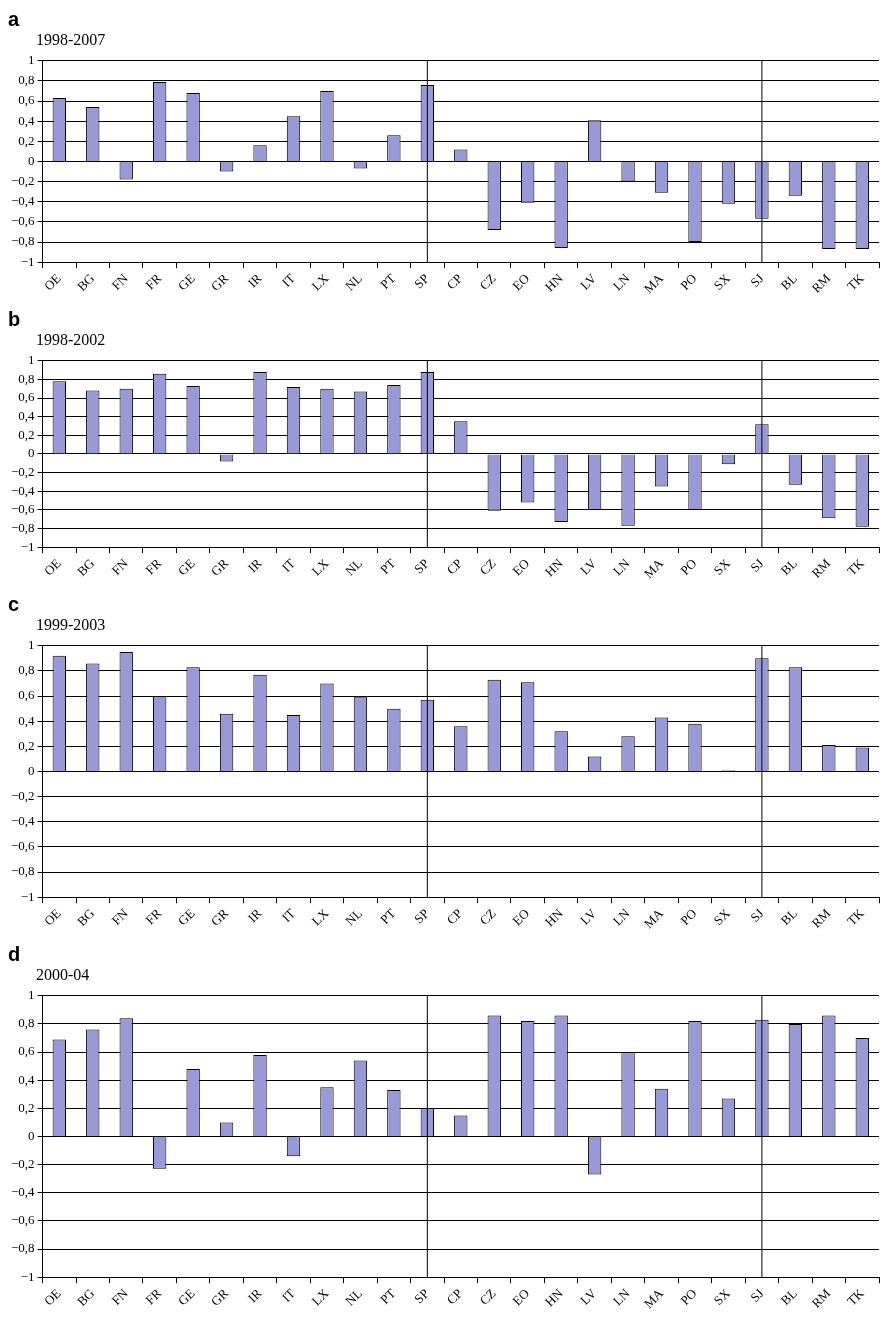 The image size is (893, 1328). What do you see at coordinates (254, 280) in the screenshot?
I see `x-tick-label: IR` at bounding box center [254, 280].